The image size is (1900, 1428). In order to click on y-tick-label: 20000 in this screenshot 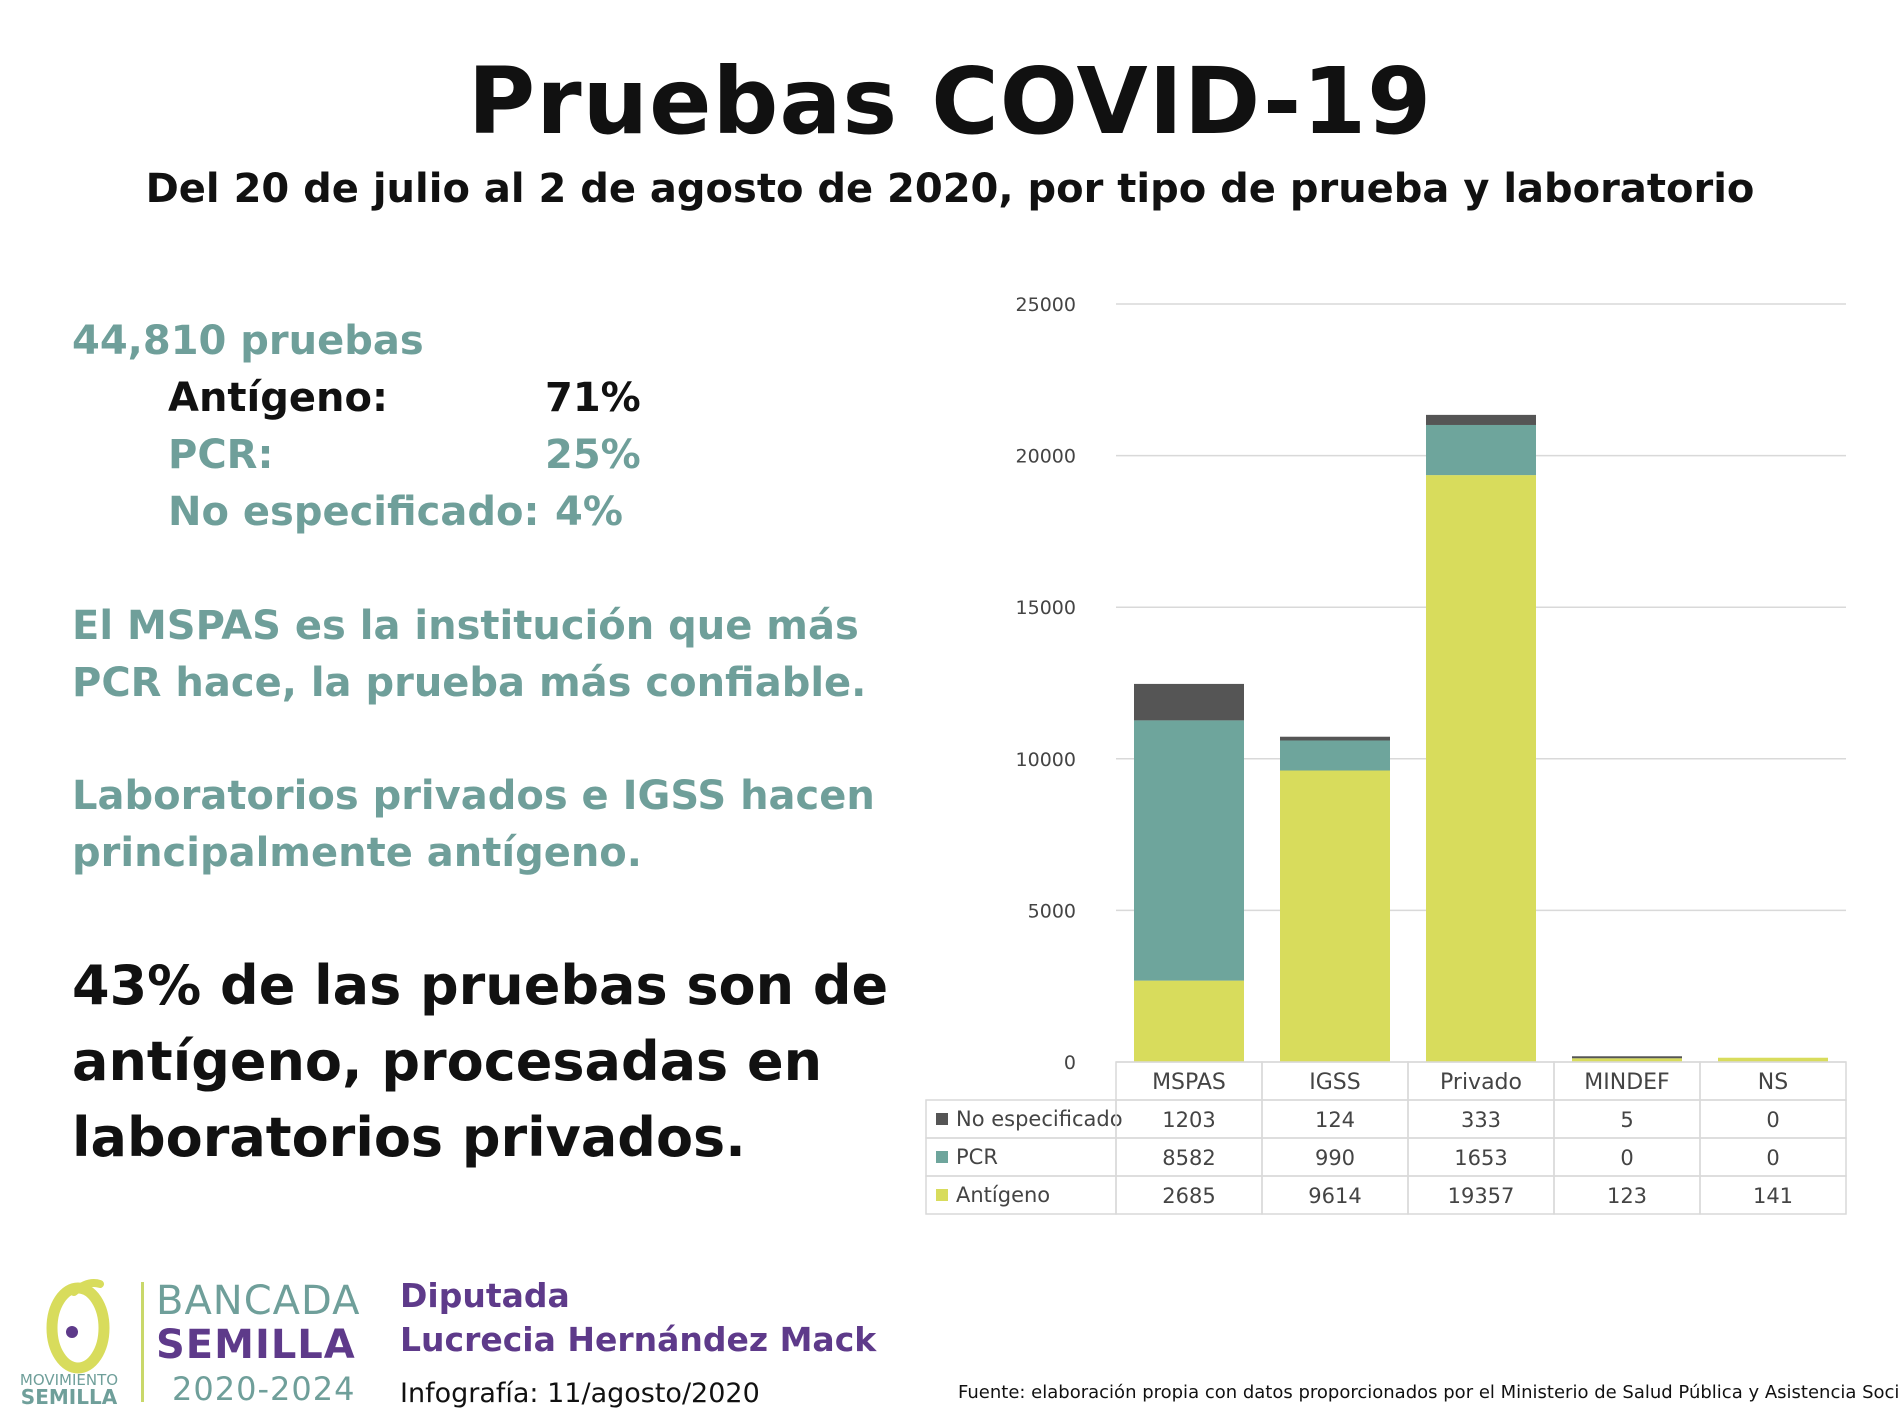, I will do `click(1046, 457)`.